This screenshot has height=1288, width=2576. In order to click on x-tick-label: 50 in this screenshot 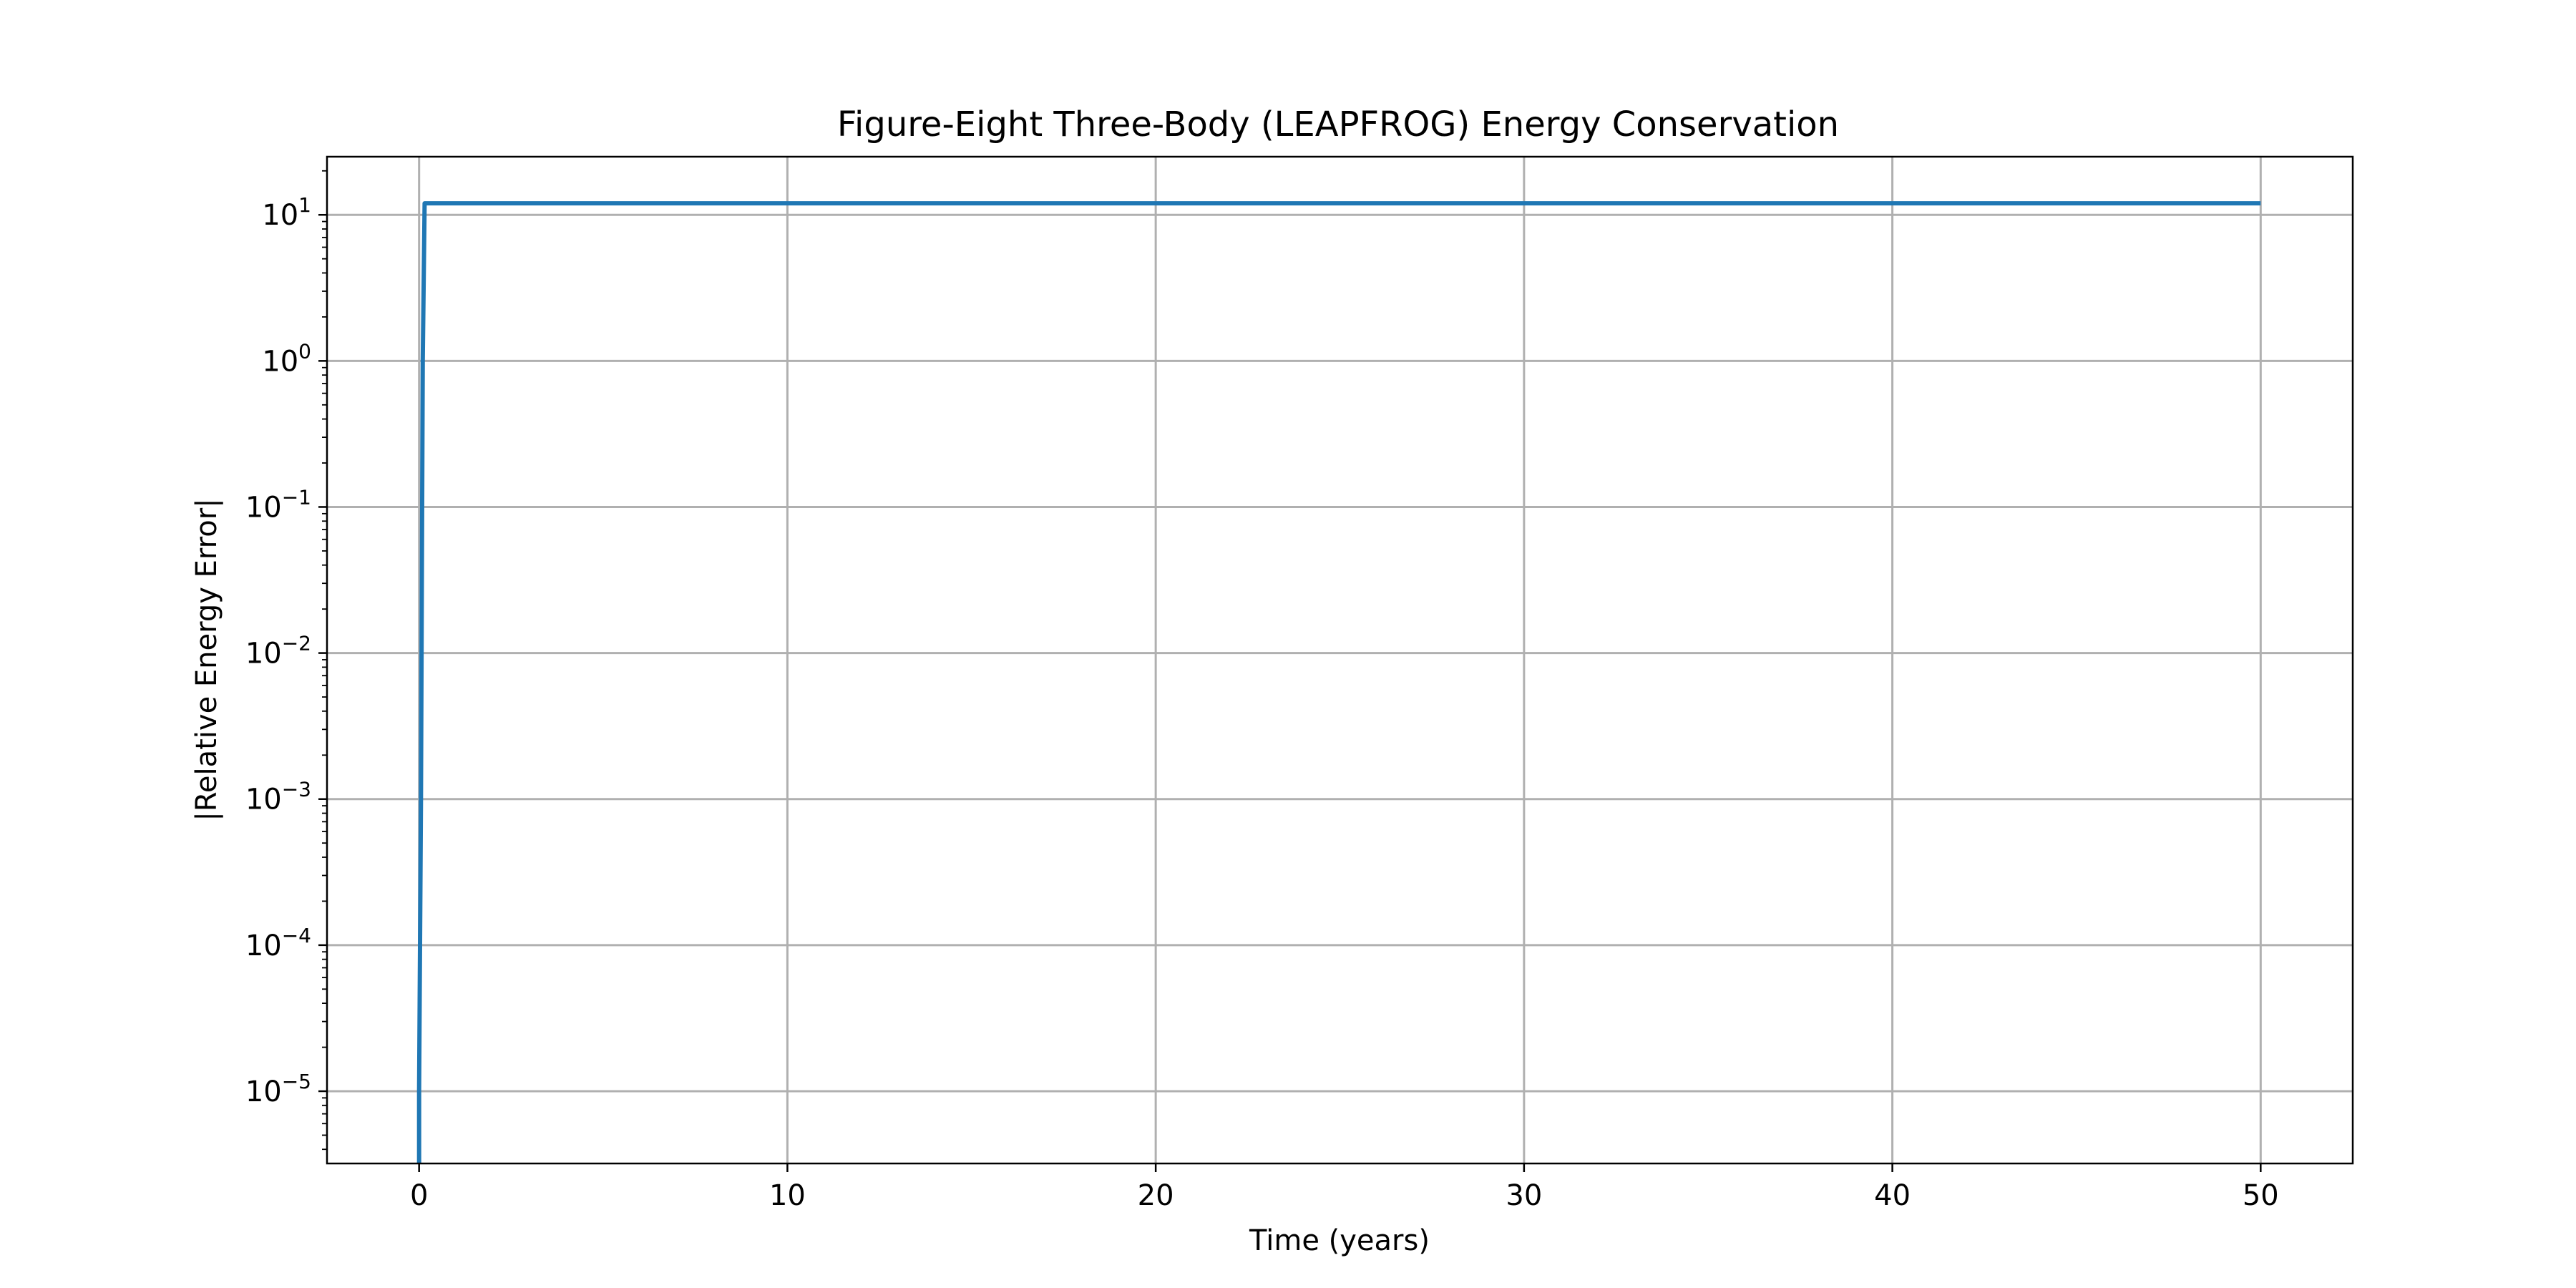, I will do `click(2261, 1195)`.